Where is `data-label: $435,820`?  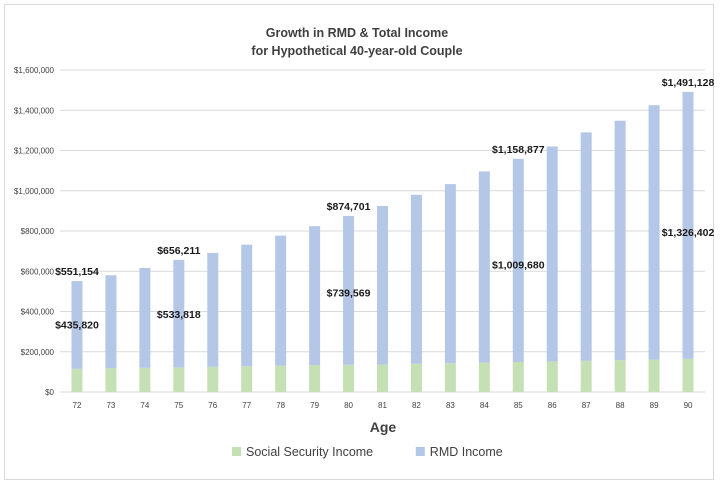 data-label: $435,820 is located at coordinates (77, 325).